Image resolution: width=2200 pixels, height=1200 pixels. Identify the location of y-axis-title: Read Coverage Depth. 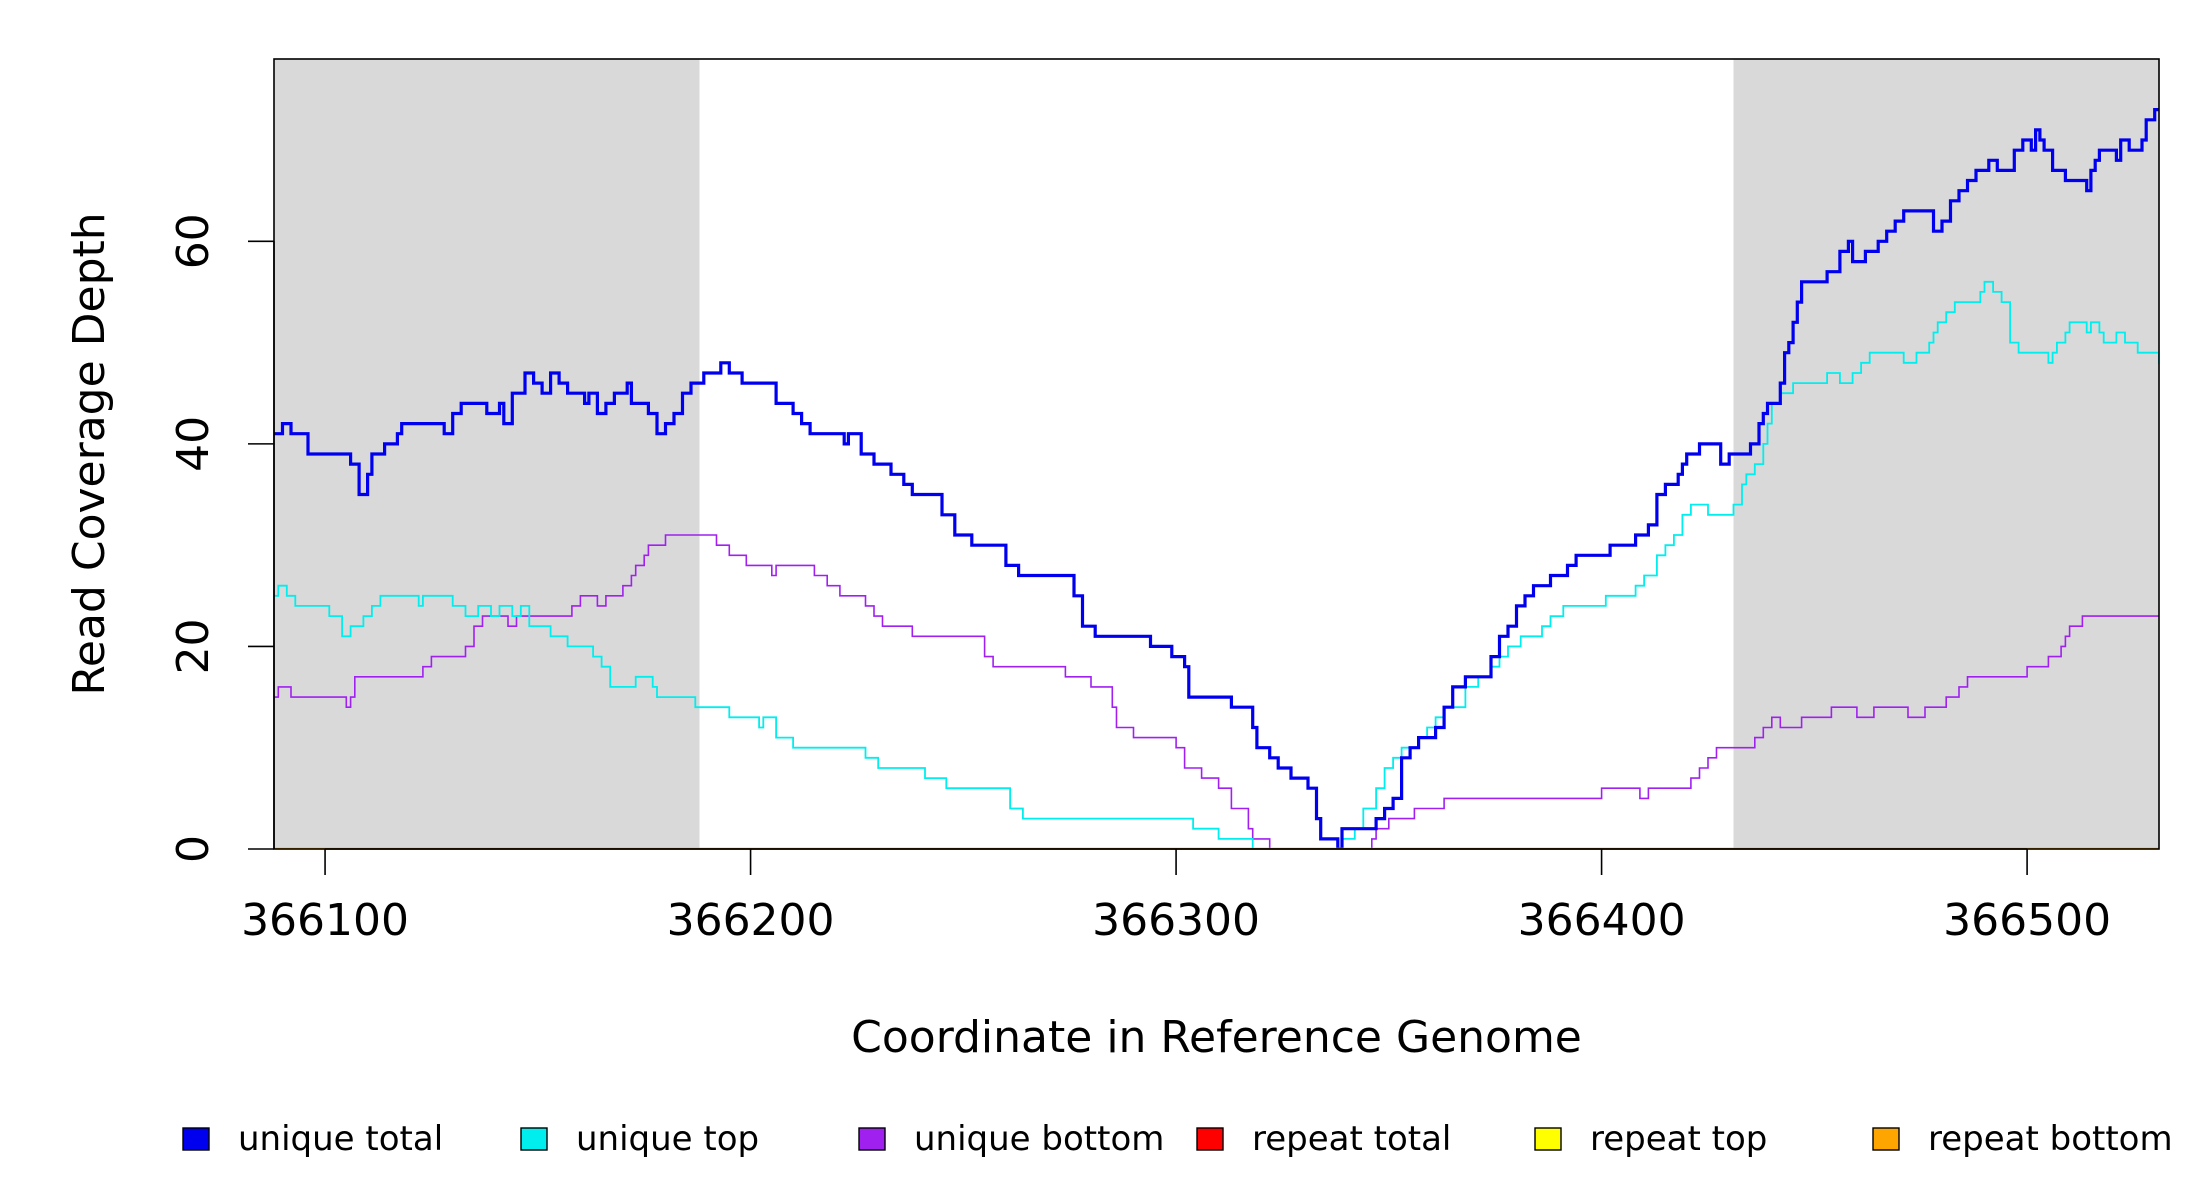
(89, 453).